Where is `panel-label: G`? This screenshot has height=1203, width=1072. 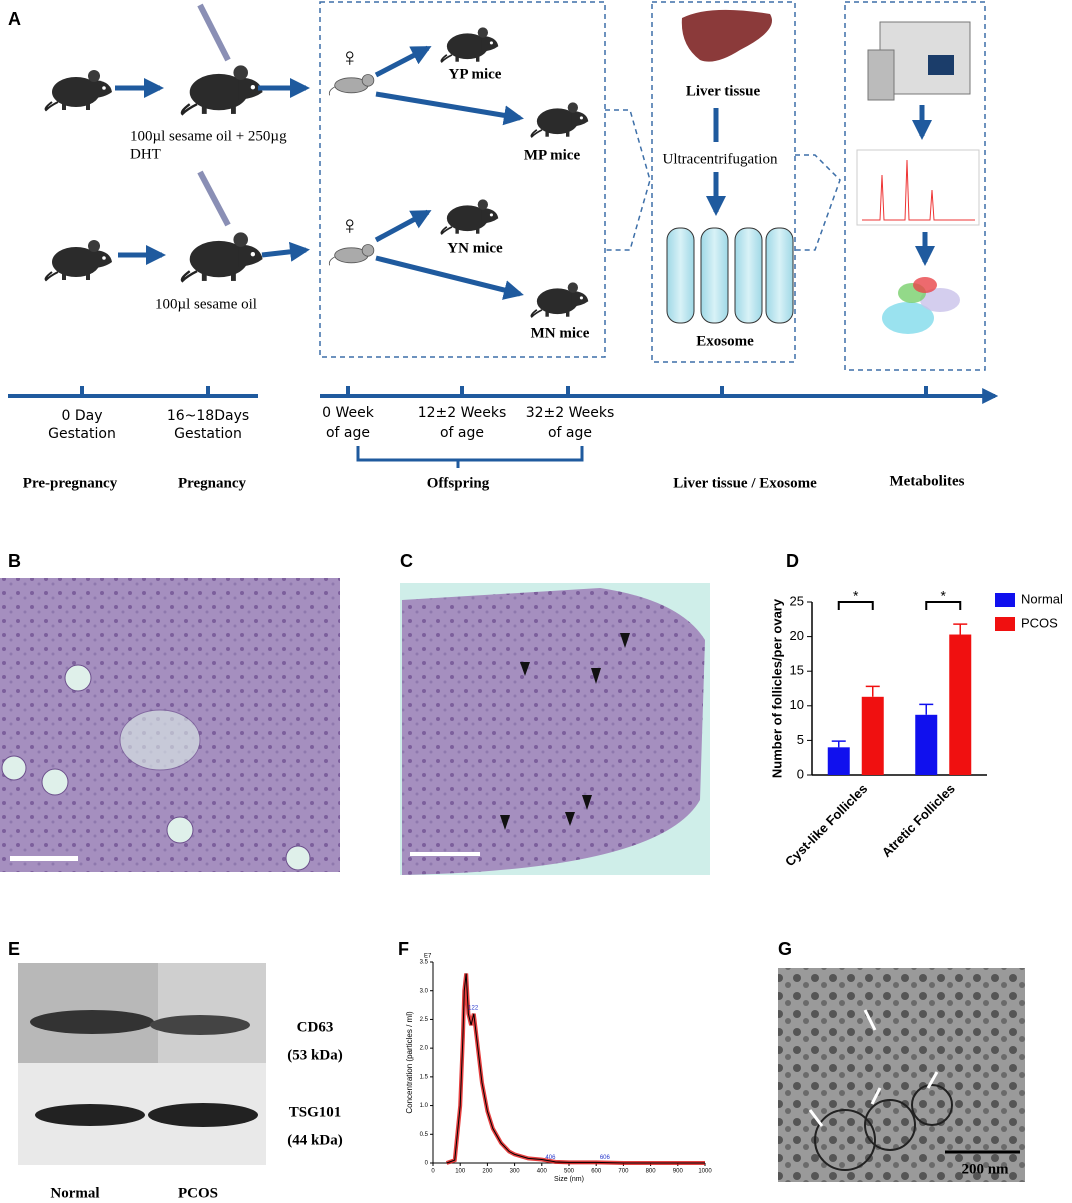
panel-label: G is located at coordinates (785, 949).